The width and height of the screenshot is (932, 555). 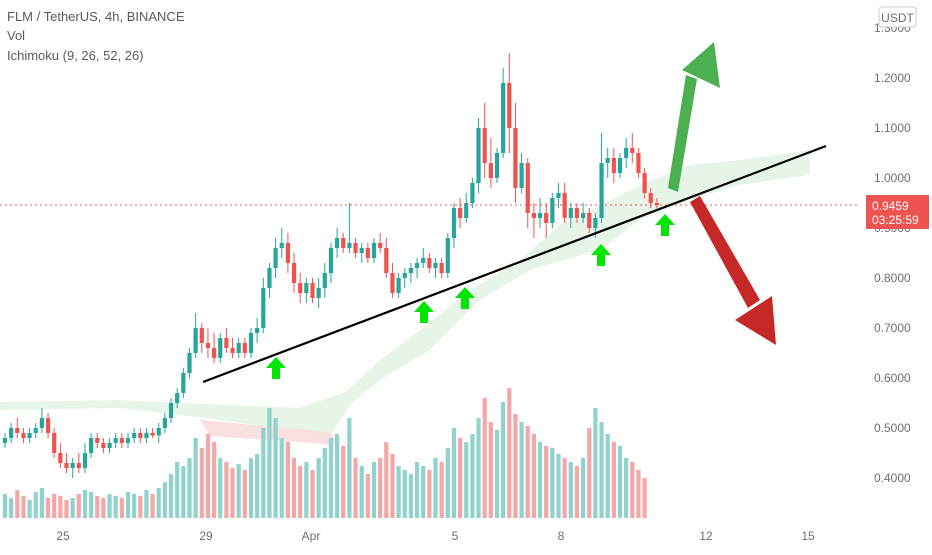 I want to click on time-tick-label: Apr, so click(x=311, y=536).